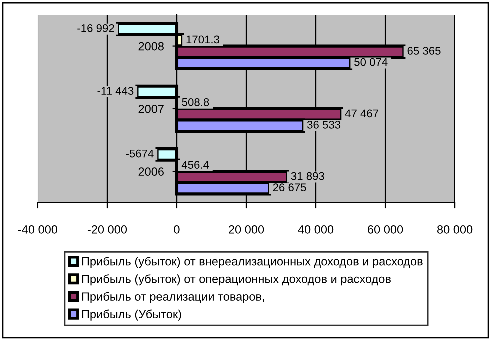 This screenshot has height=340, width=493. Describe the element at coordinates (371, 62) in the screenshot. I see `data-label: 50 074` at that location.